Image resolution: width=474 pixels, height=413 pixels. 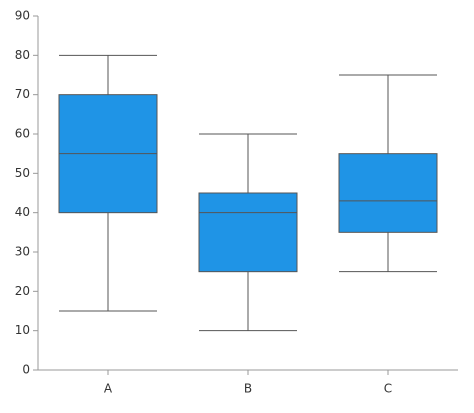 What do you see at coordinates (108, 389) in the screenshot?
I see `x-tick-label: A` at bounding box center [108, 389].